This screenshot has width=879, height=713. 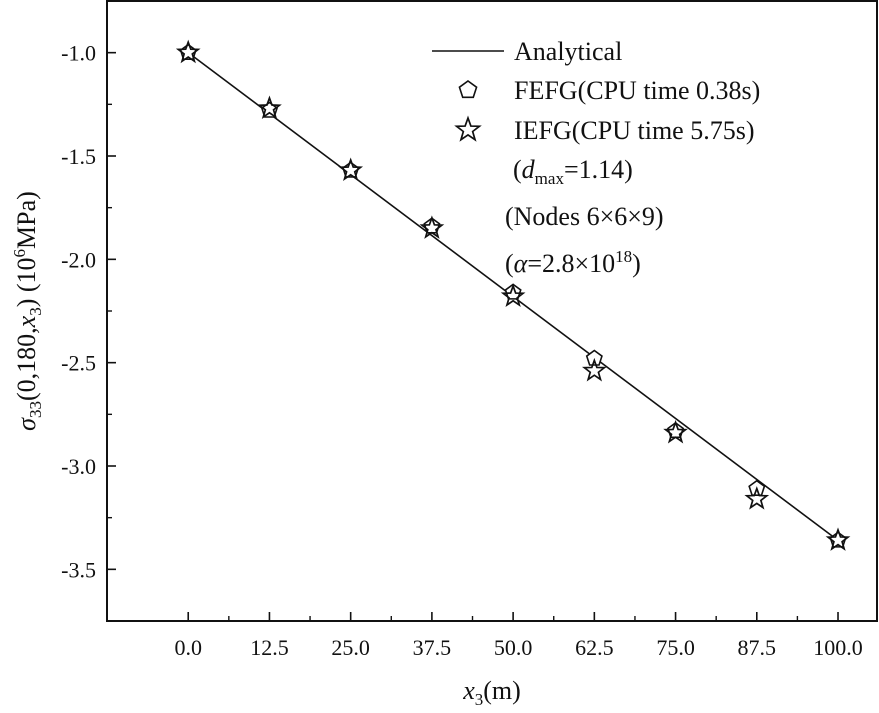 What do you see at coordinates (350, 647) in the screenshot?
I see `x-tick-label: 25.0` at bounding box center [350, 647].